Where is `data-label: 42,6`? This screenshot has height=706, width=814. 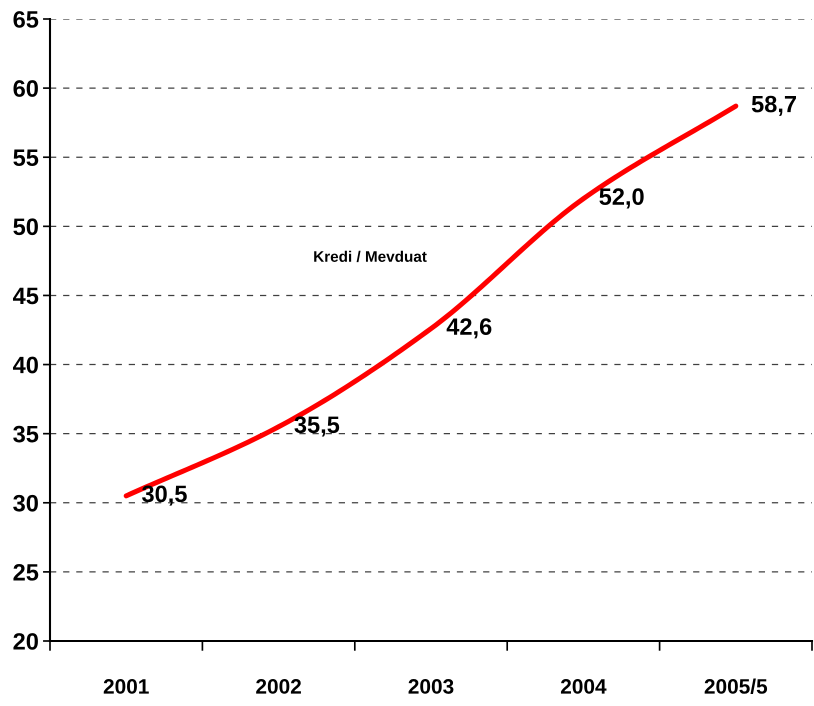
data-label: 42,6 is located at coordinates (469, 328).